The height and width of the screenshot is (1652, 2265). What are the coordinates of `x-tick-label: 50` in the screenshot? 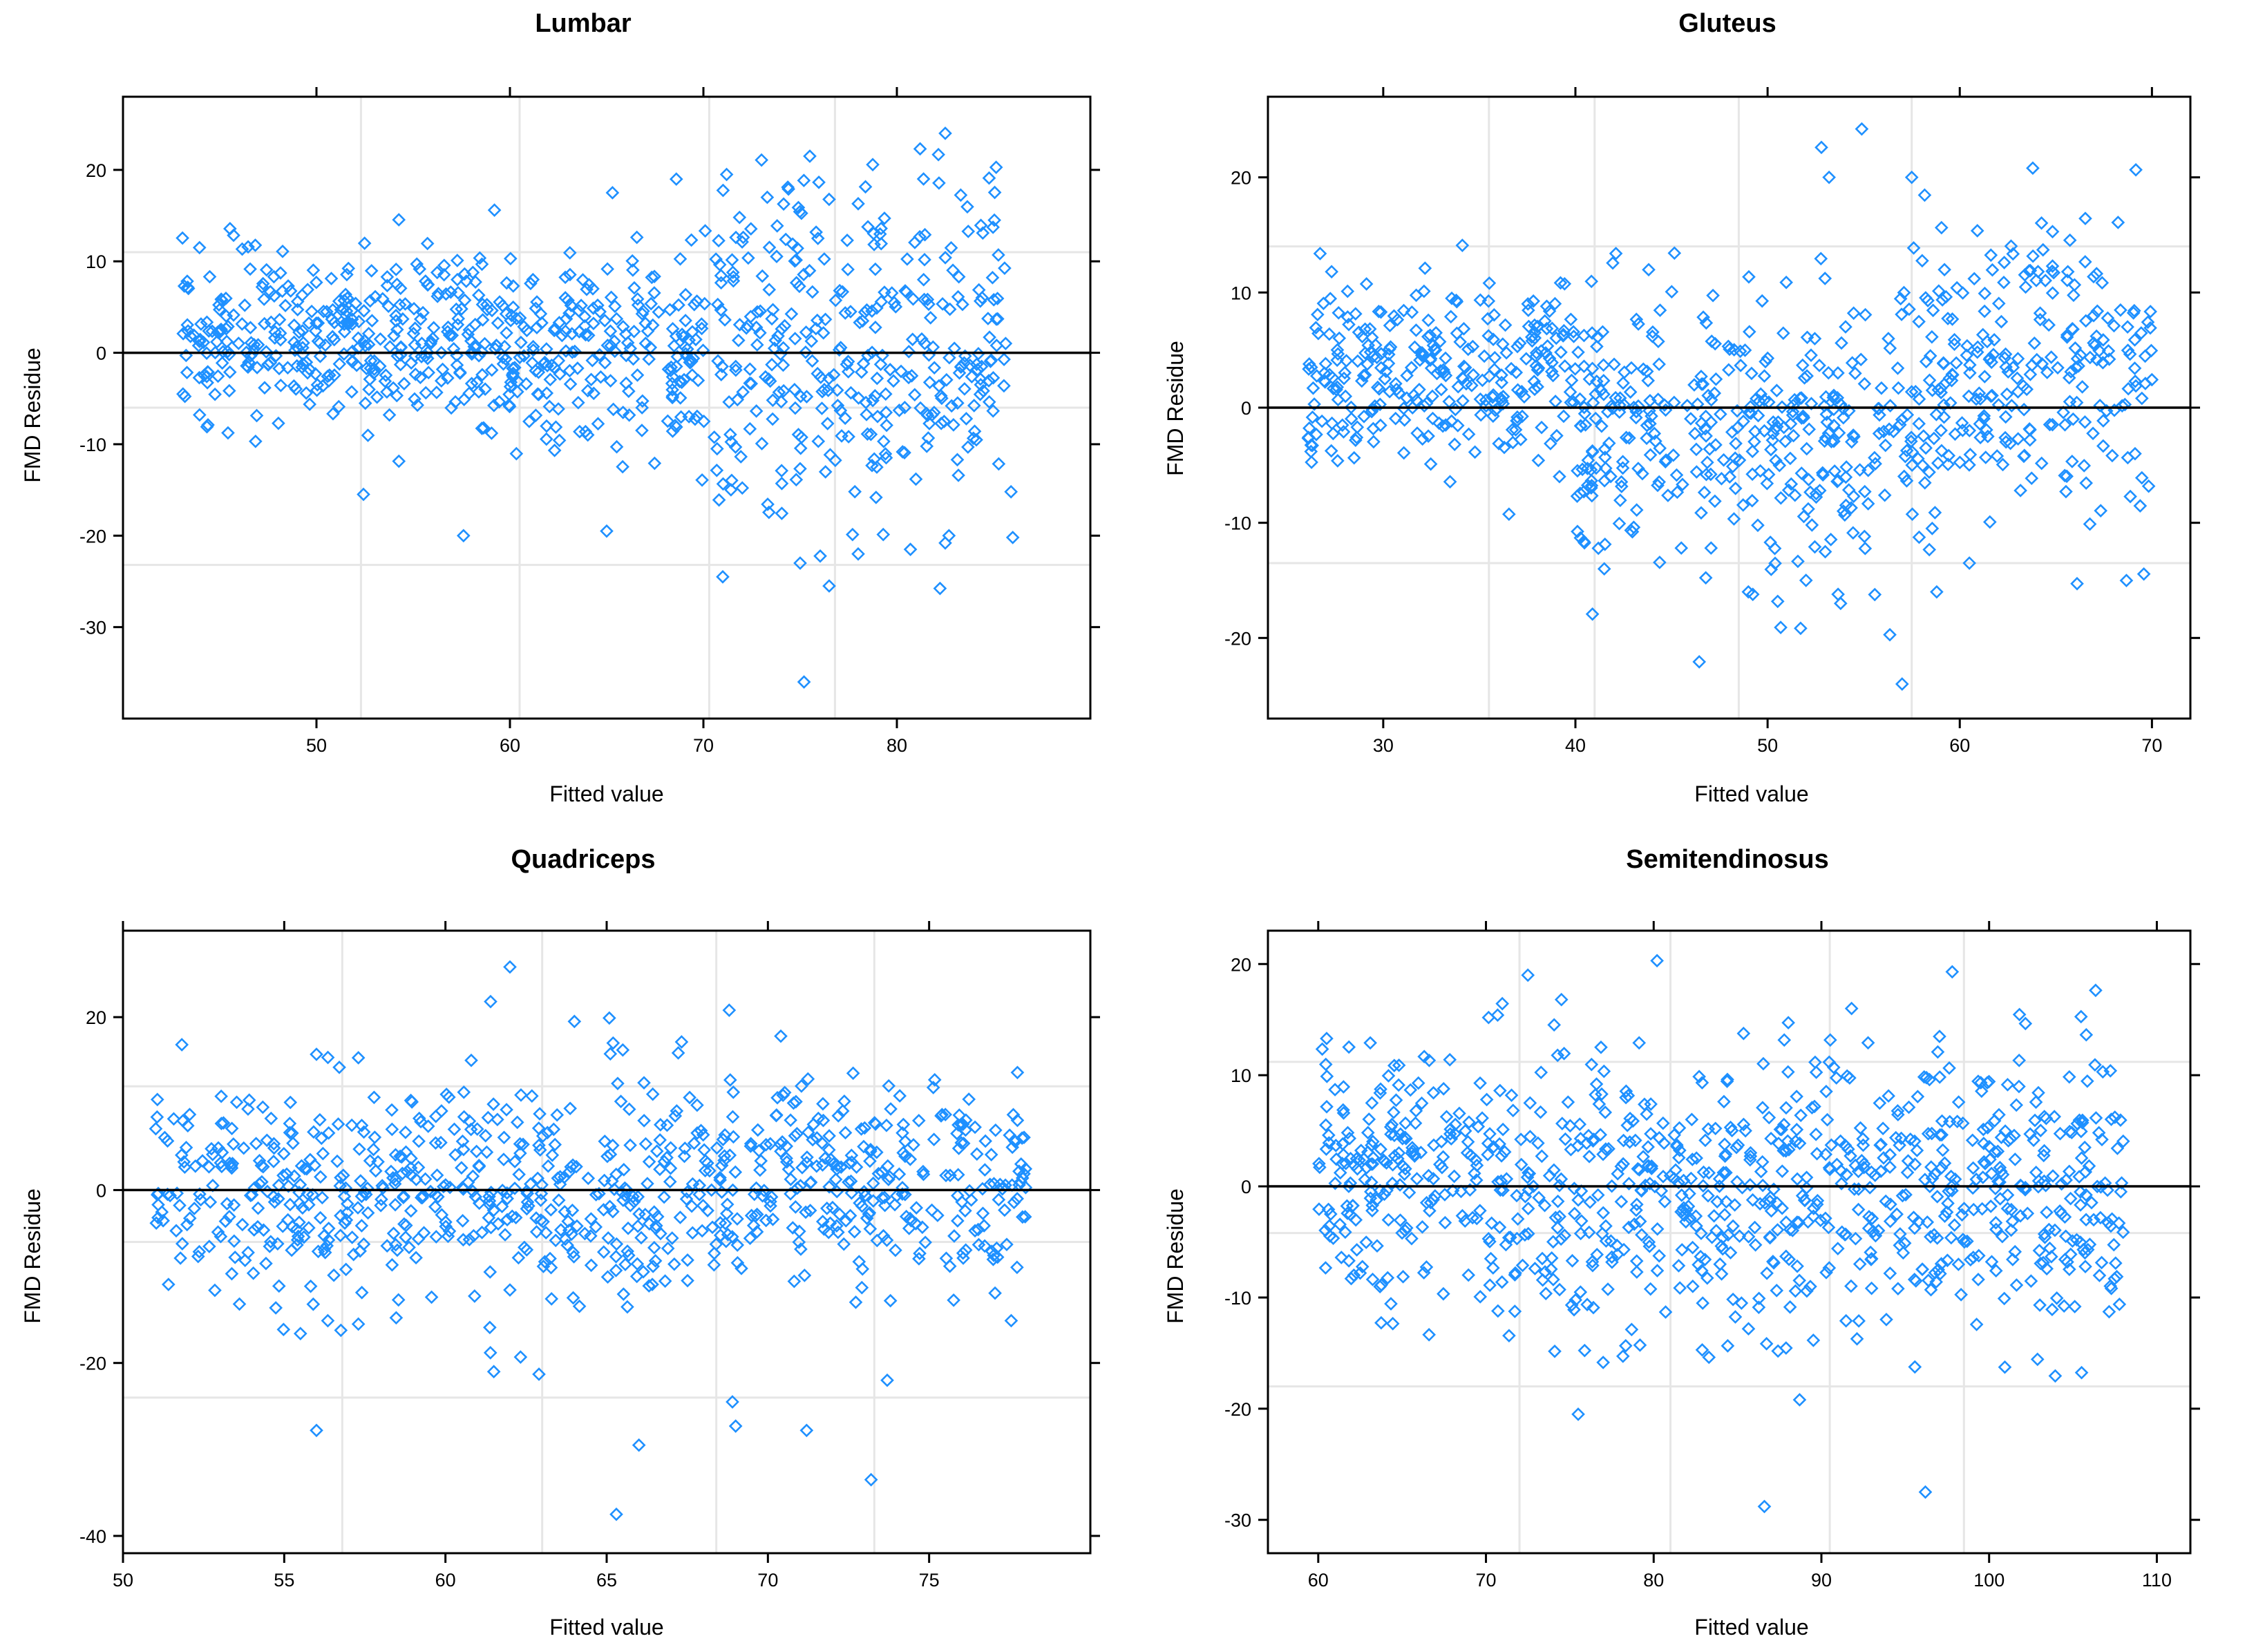 It's located at (317, 745).